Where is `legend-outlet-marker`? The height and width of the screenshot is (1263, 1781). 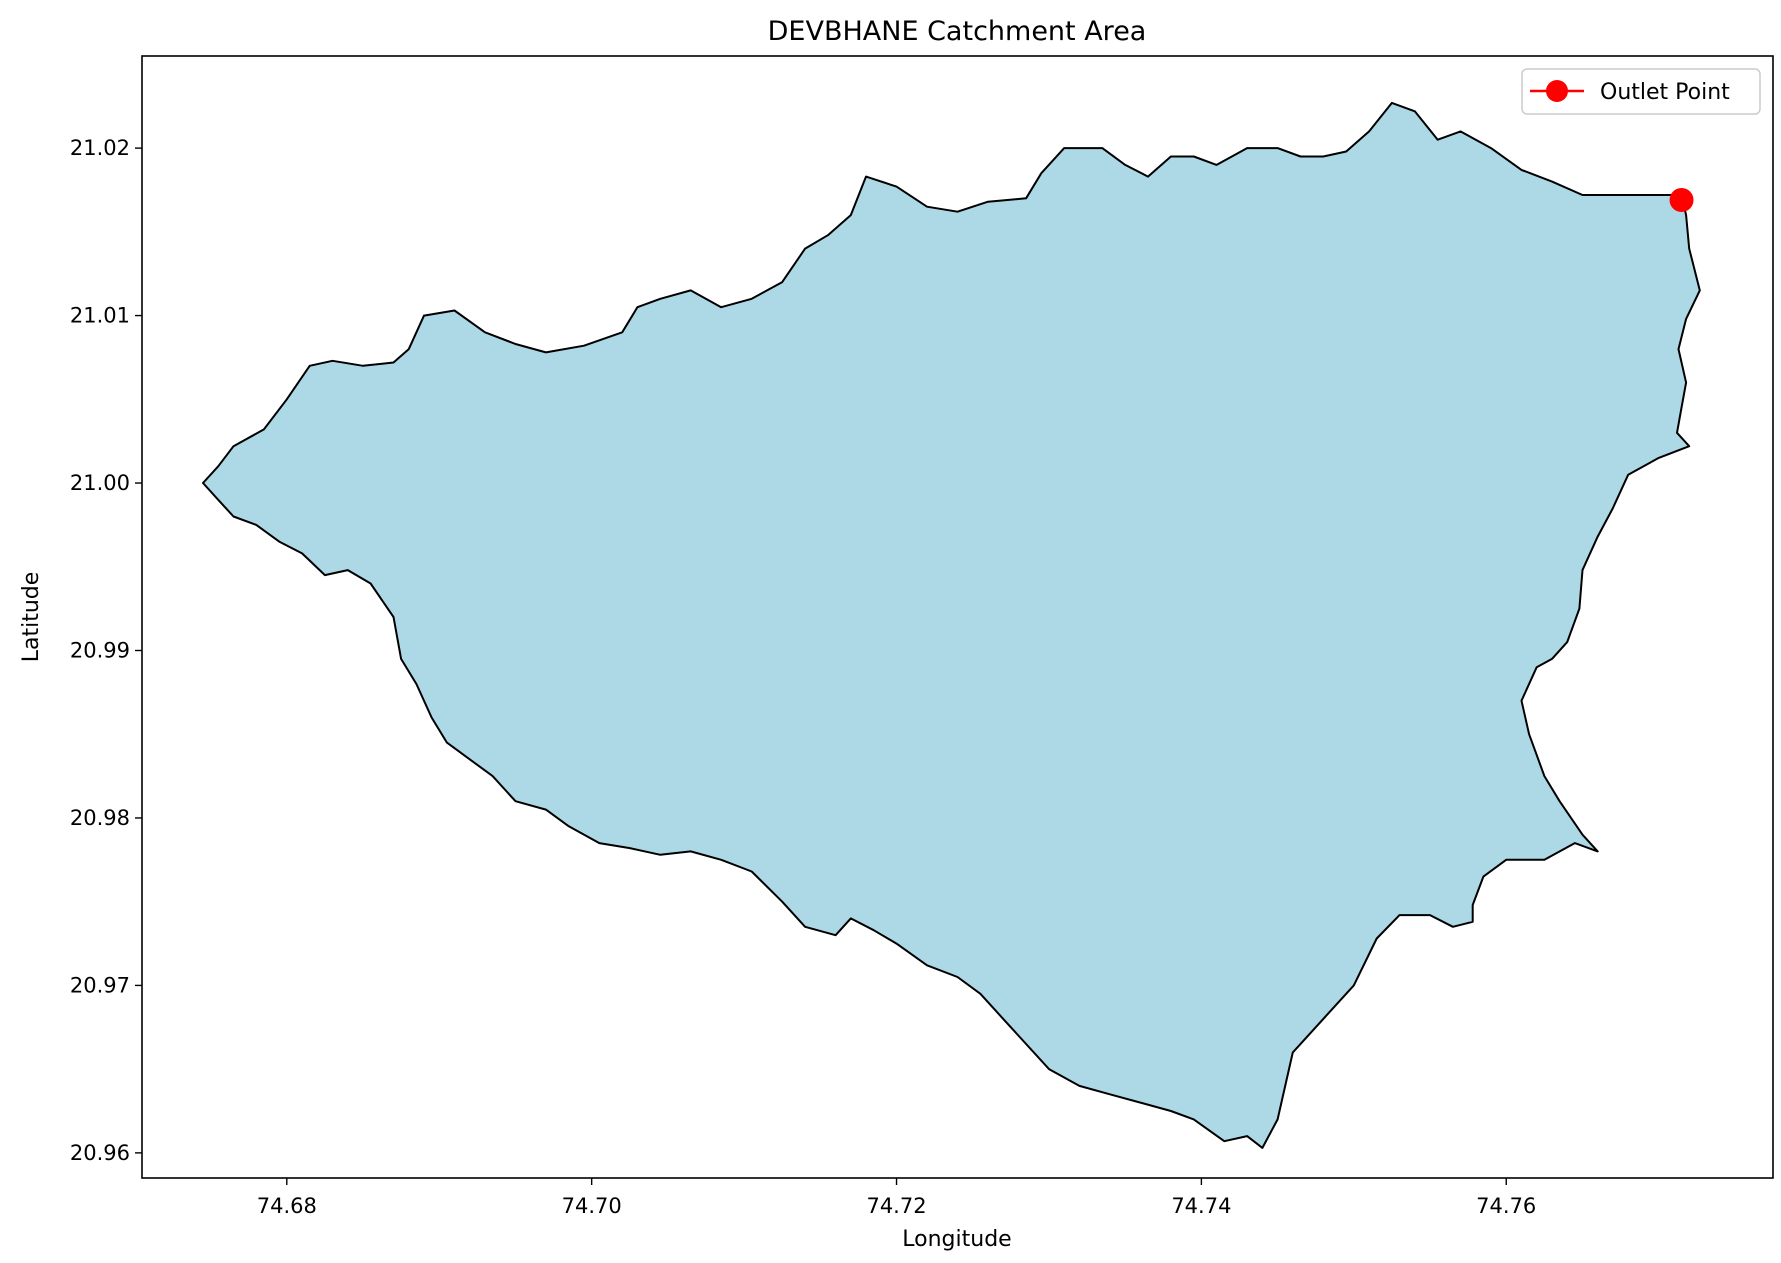
legend-outlet-marker is located at coordinates (1557, 91).